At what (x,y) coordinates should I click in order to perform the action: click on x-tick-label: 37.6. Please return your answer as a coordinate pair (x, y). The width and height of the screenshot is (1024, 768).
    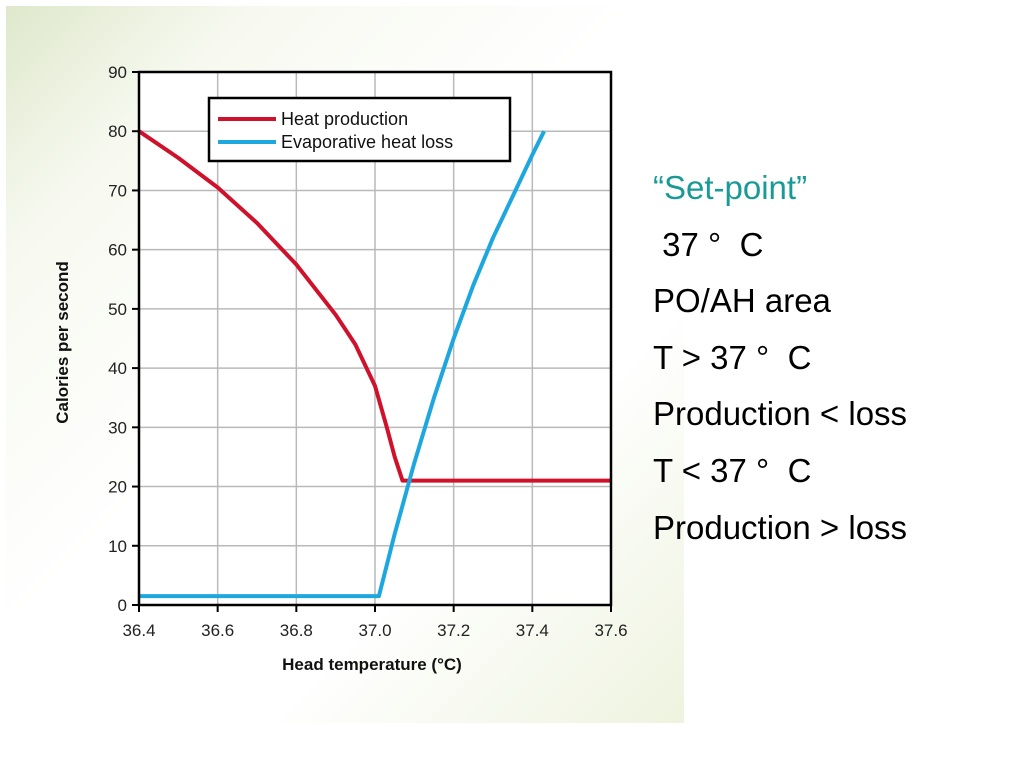
    Looking at the image, I should click on (610, 630).